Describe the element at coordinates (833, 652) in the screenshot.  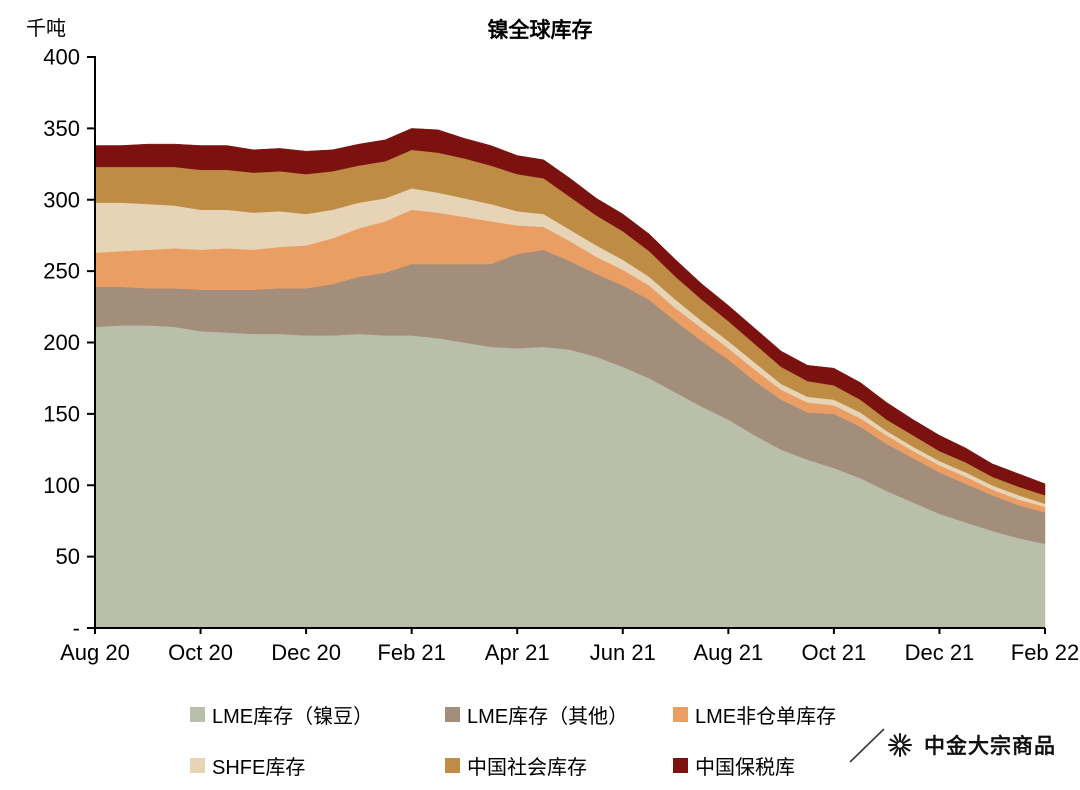
I see `x-tick-label: Oct 21` at that location.